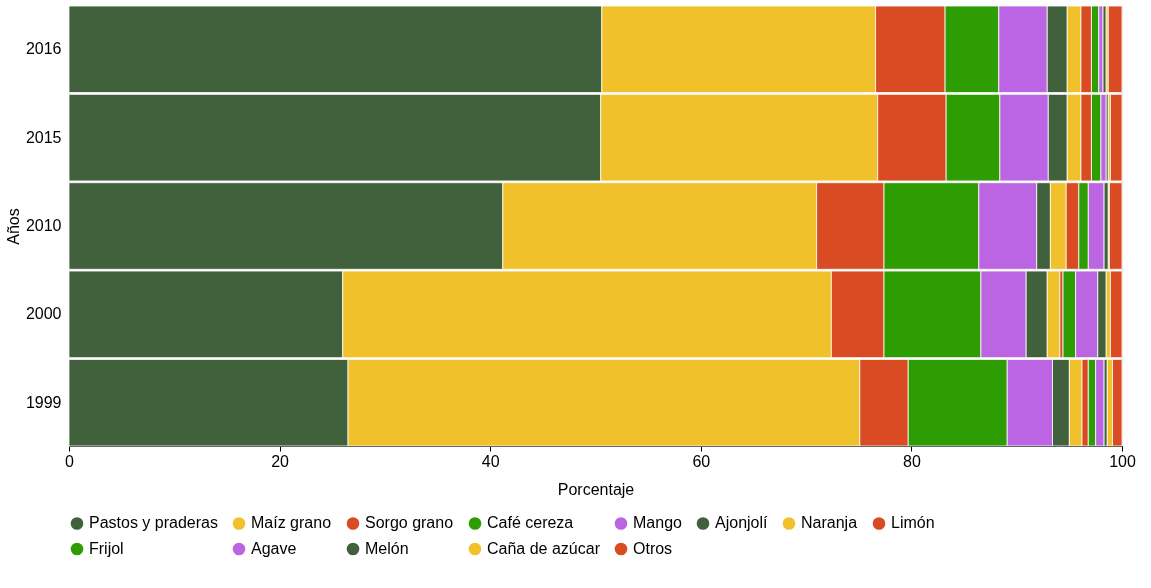  What do you see at coordinates (829, 523) in the screenshot?
I see `legend-label: Naranja` at bounding box center [829, 523].